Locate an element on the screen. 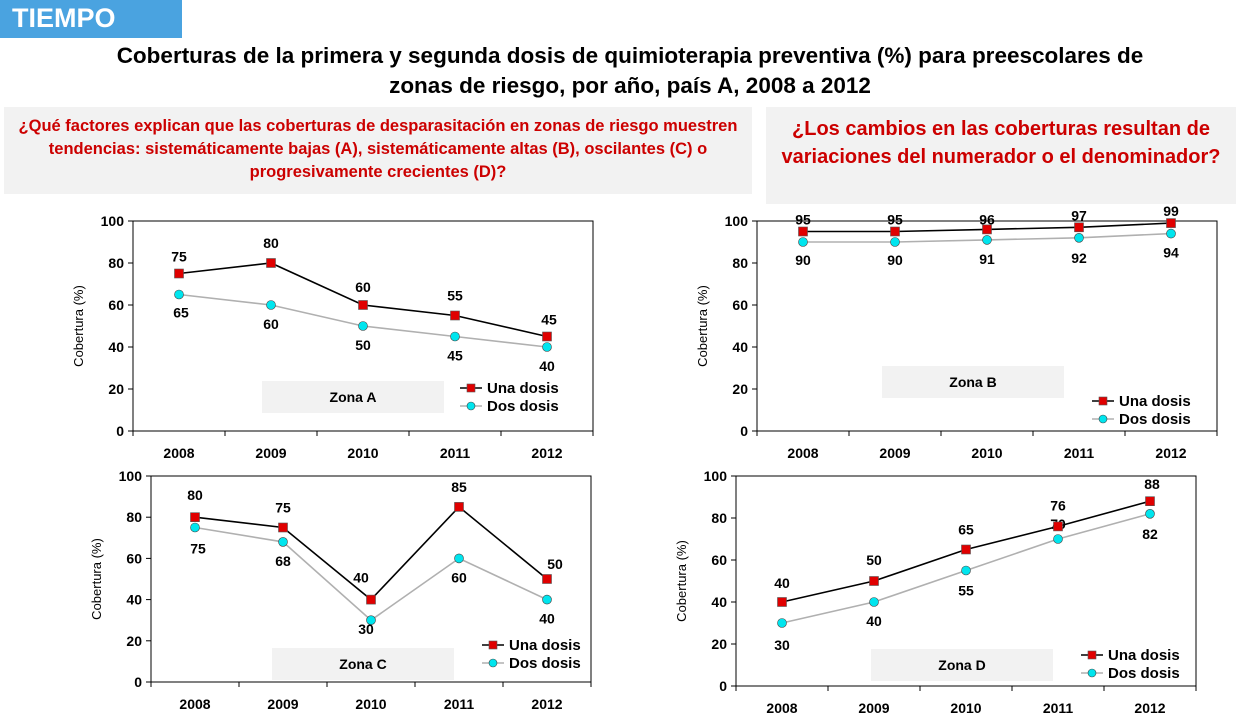  data-label-una-dosis: 76 is located at coordinates (1058, 505).